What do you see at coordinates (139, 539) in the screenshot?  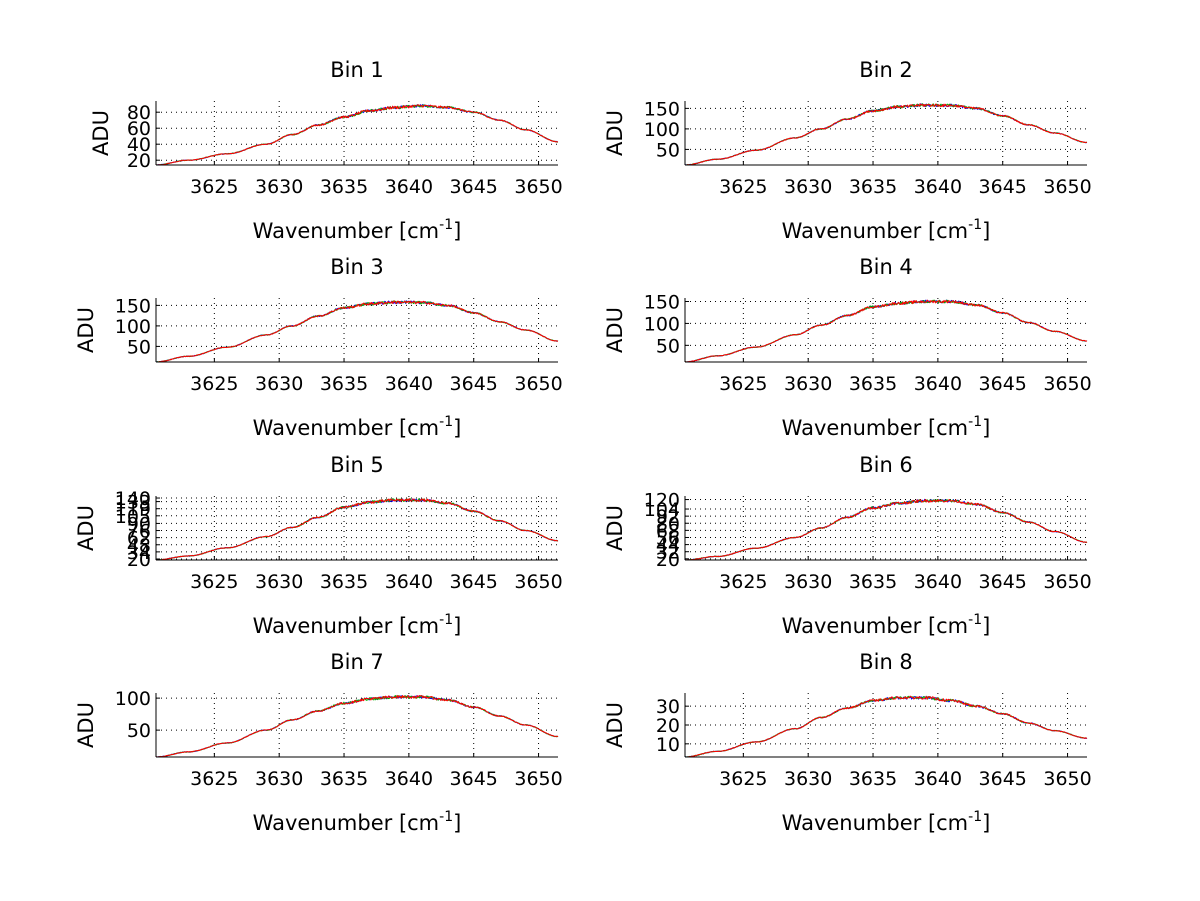 I see `y-tick-label: 62` at bounding box center [139, 539].